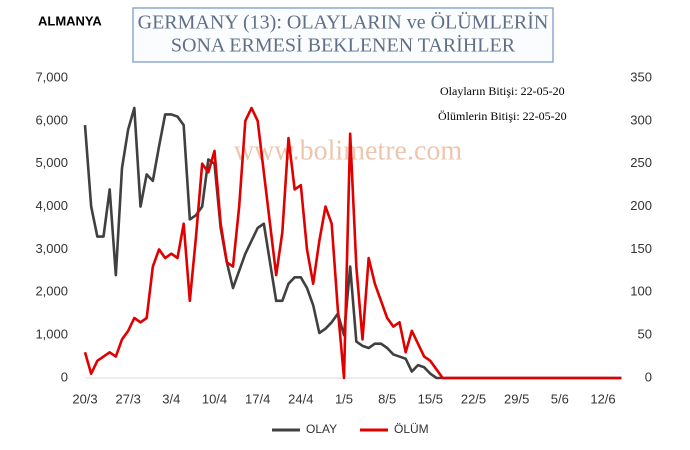 The height and width of the screenshot is (450, 690). I want to click on x-tick-label: 22/5, so click(473, 398).